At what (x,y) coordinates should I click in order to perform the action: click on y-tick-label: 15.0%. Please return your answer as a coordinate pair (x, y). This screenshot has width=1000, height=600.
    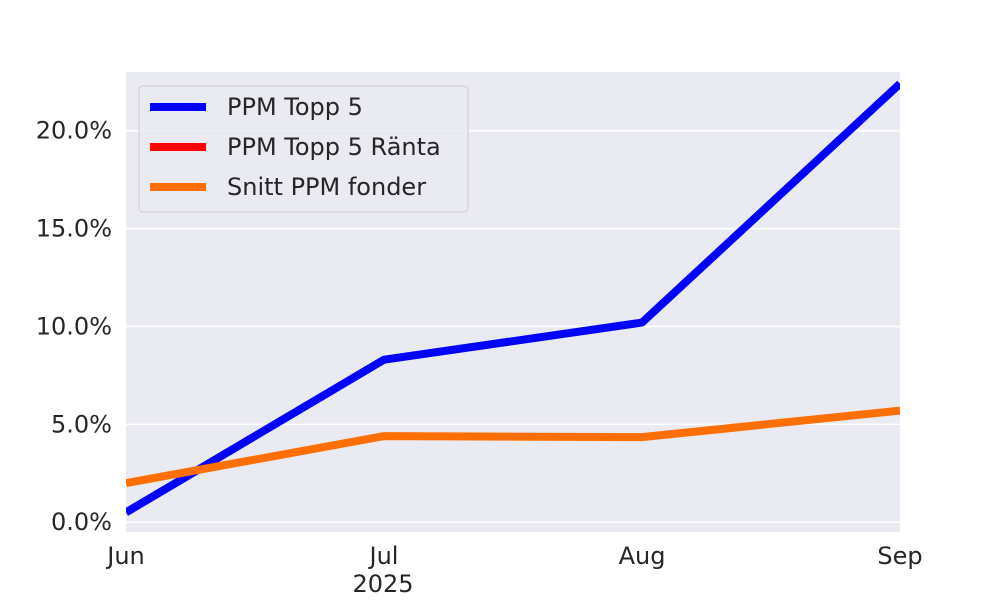
    Looking at the image, I should click on (74, 229).